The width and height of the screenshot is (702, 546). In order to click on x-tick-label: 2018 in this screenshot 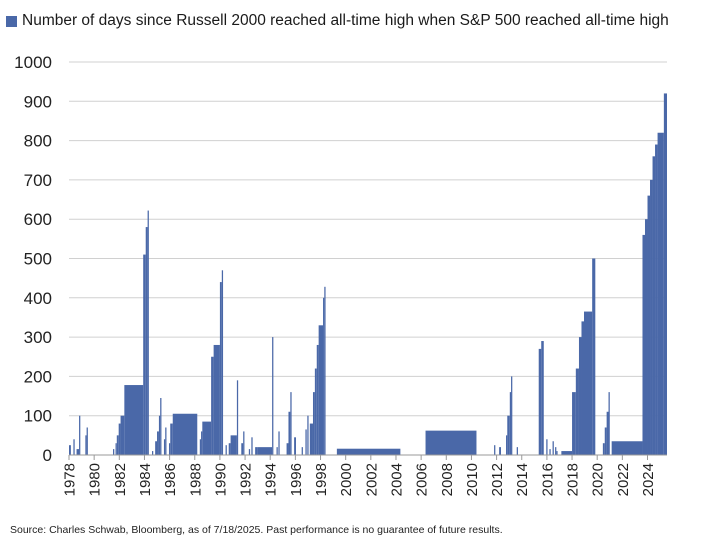, I will do `click(573, 479)`.